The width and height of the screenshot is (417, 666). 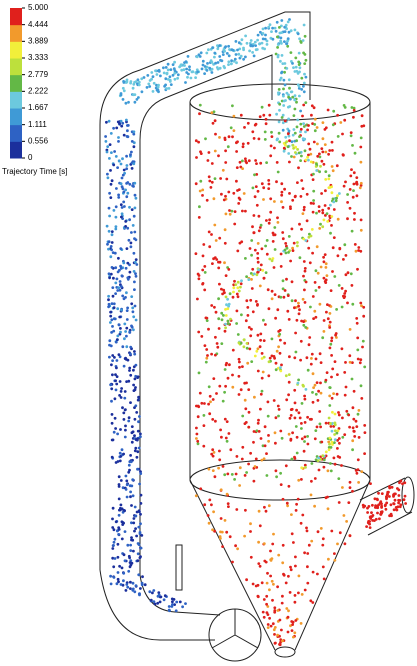 I want to click on tick-label: 0, so click(x=30, y=157).